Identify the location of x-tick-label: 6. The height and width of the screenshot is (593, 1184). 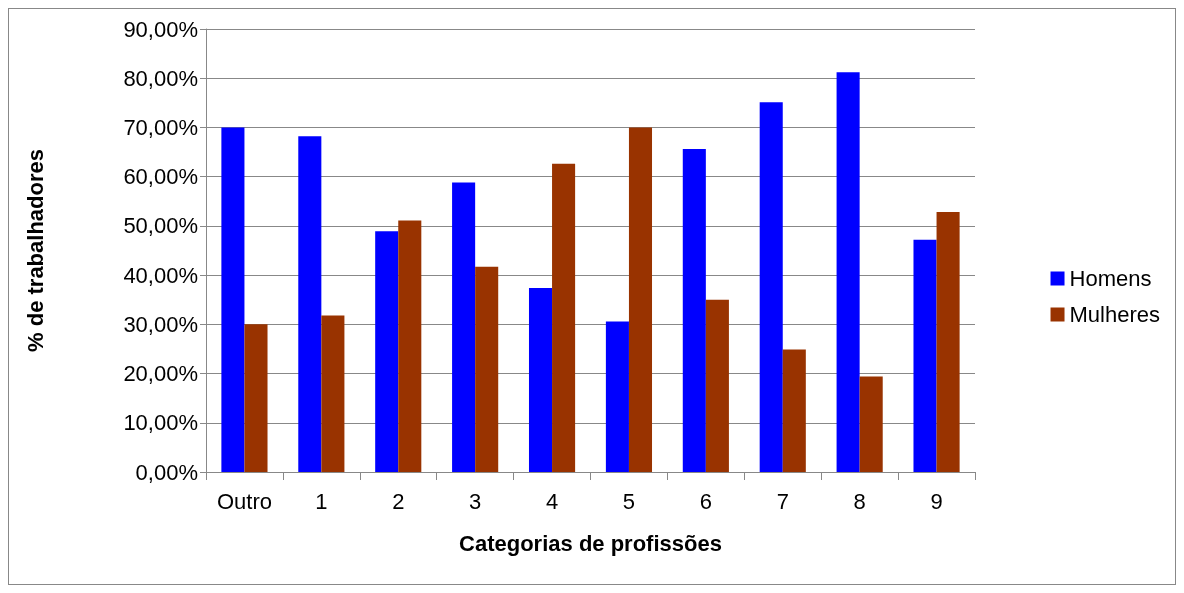
(705, 501).